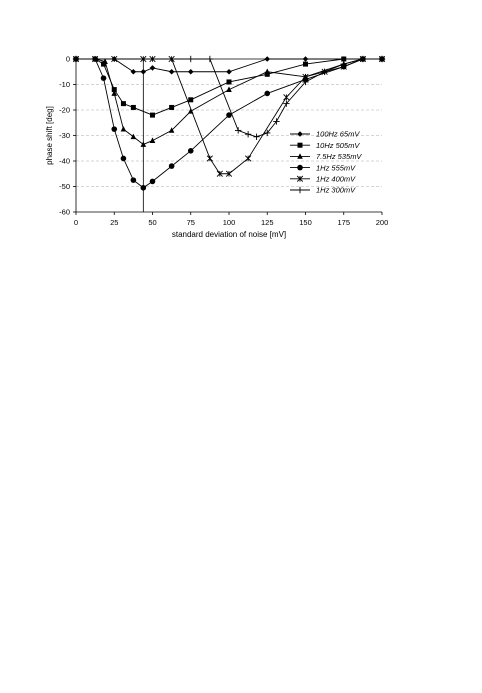  Describe the element at coordinates (64, 186) in the screenshot. I see `y-tick-label: -50` at that location.